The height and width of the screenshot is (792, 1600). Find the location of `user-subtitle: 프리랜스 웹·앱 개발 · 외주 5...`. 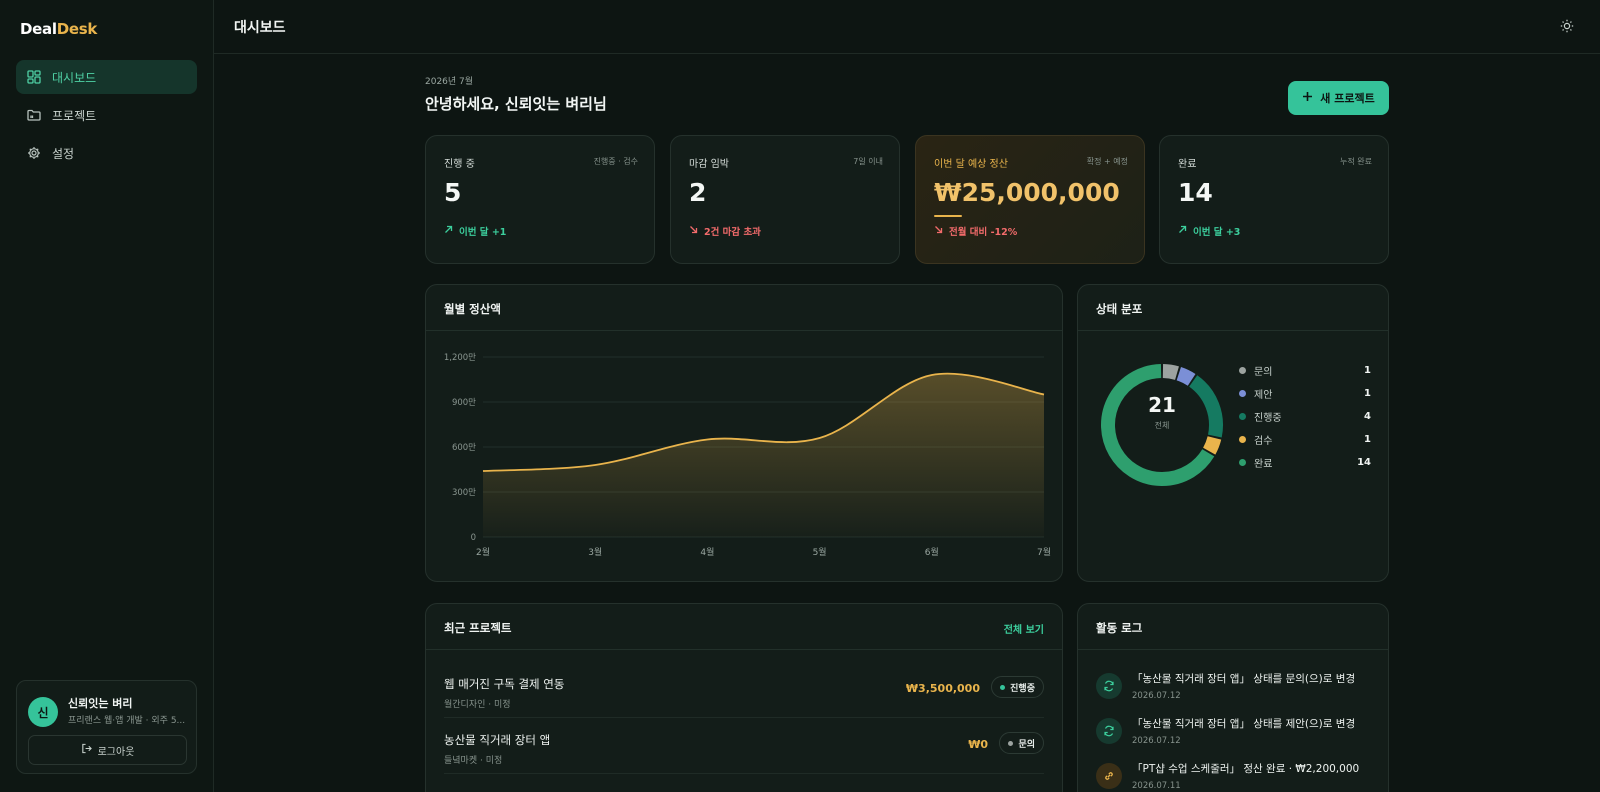

user-subtitle: 프리랜스 웹·앱 개발 · 외주 5... is located at coordinates (127, 721).